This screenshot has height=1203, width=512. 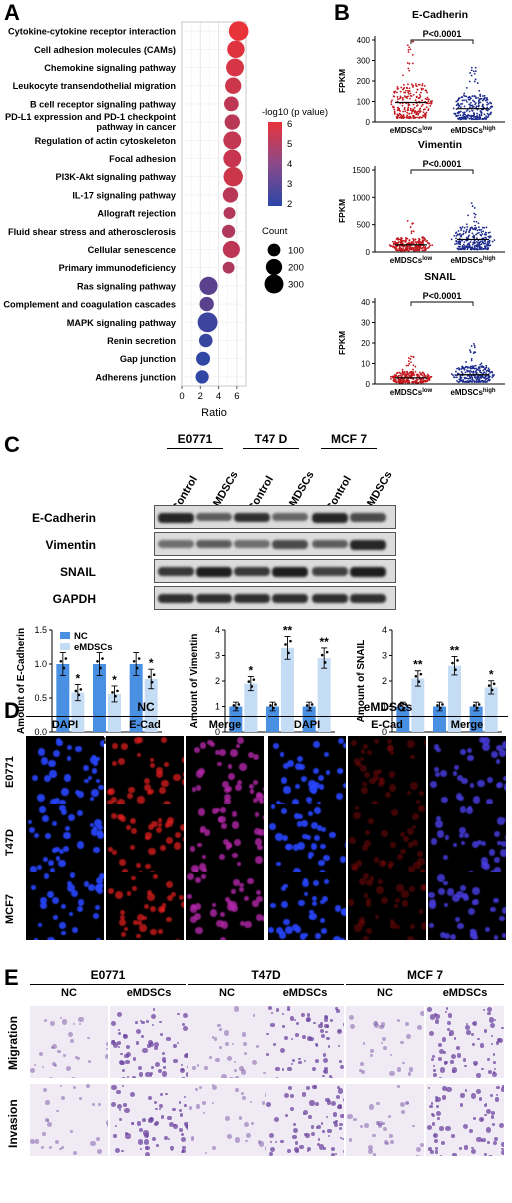 What do you see at coordinates (368, 384) in the screenshot?
I see `y-tick-label: 0` at bounding box center [368, 384].